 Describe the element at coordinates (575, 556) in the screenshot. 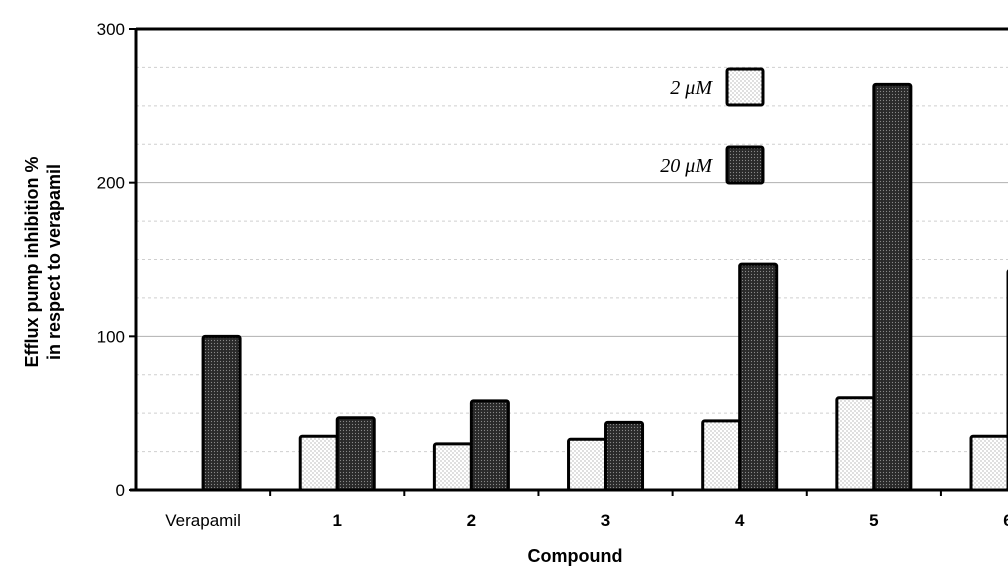

I see `x-axis-title: Compound` at that location.